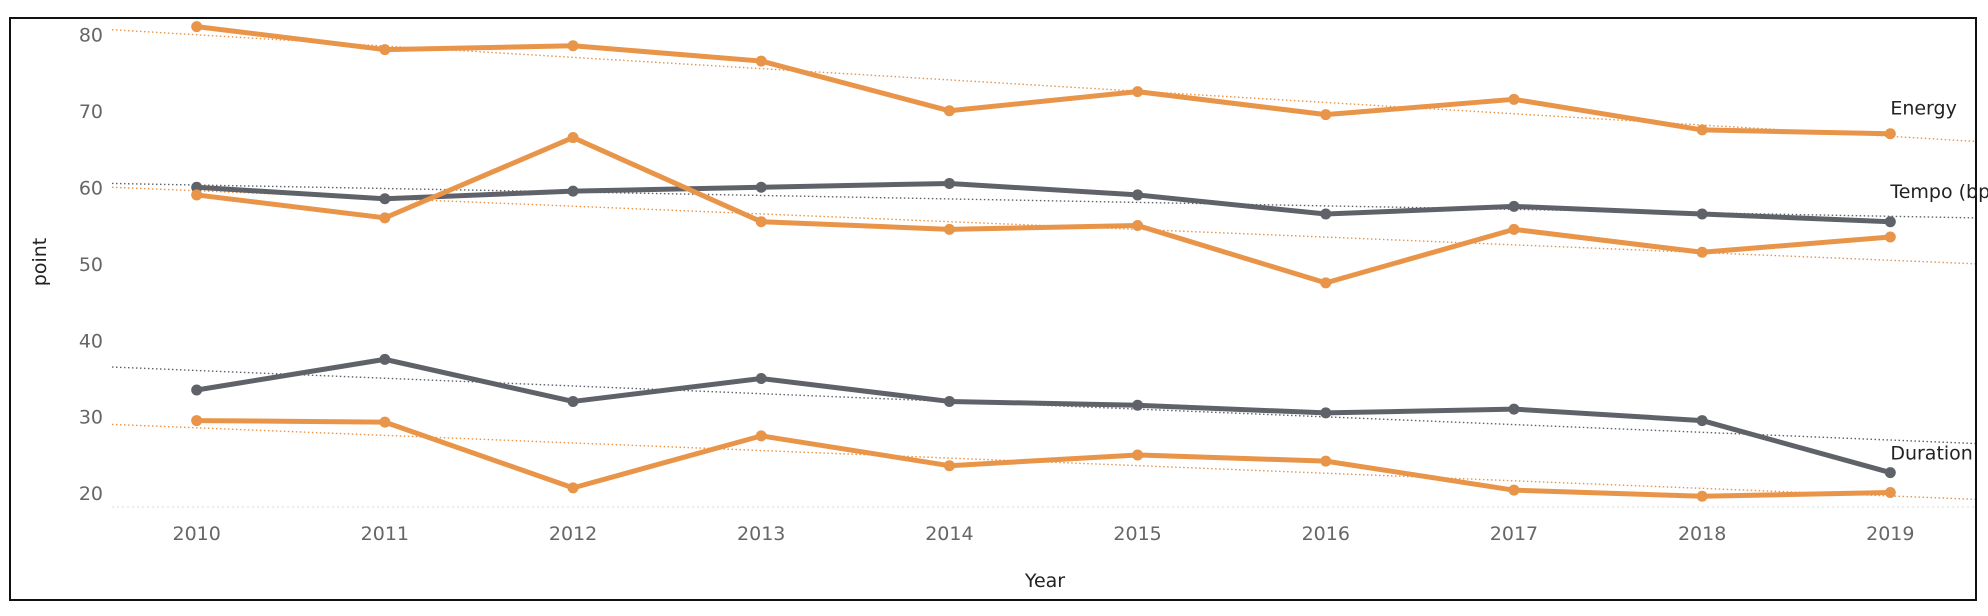 This screenshot has height=616, width=1988. What do you see at coordinates (949, 229) in the screenshot?
I see `data-point-2-2014` at bounding box center [949, 229].